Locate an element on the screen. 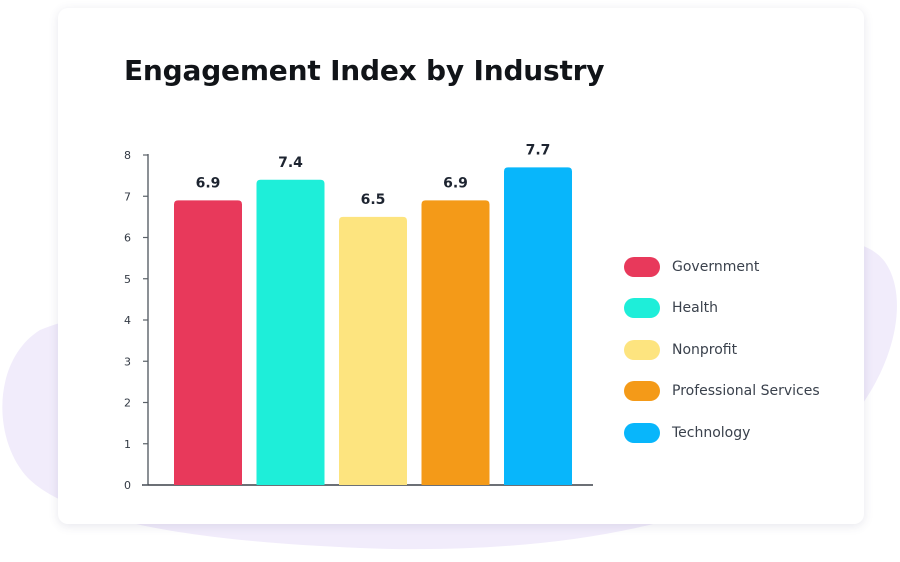  legend-swatch-government is located at coordinates (642, 266).